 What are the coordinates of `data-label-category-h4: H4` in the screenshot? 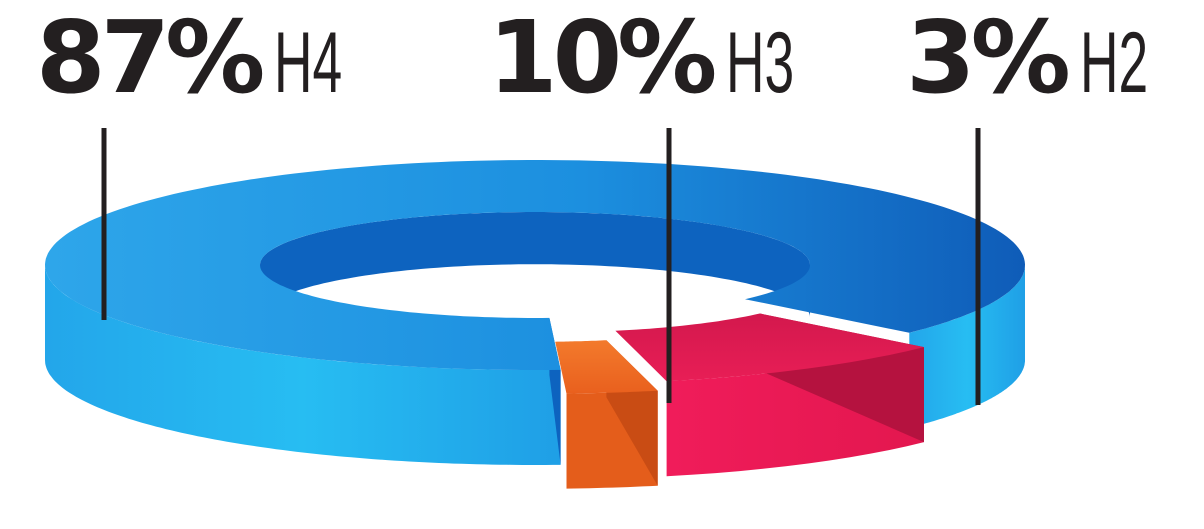 It's located at (308, 63).